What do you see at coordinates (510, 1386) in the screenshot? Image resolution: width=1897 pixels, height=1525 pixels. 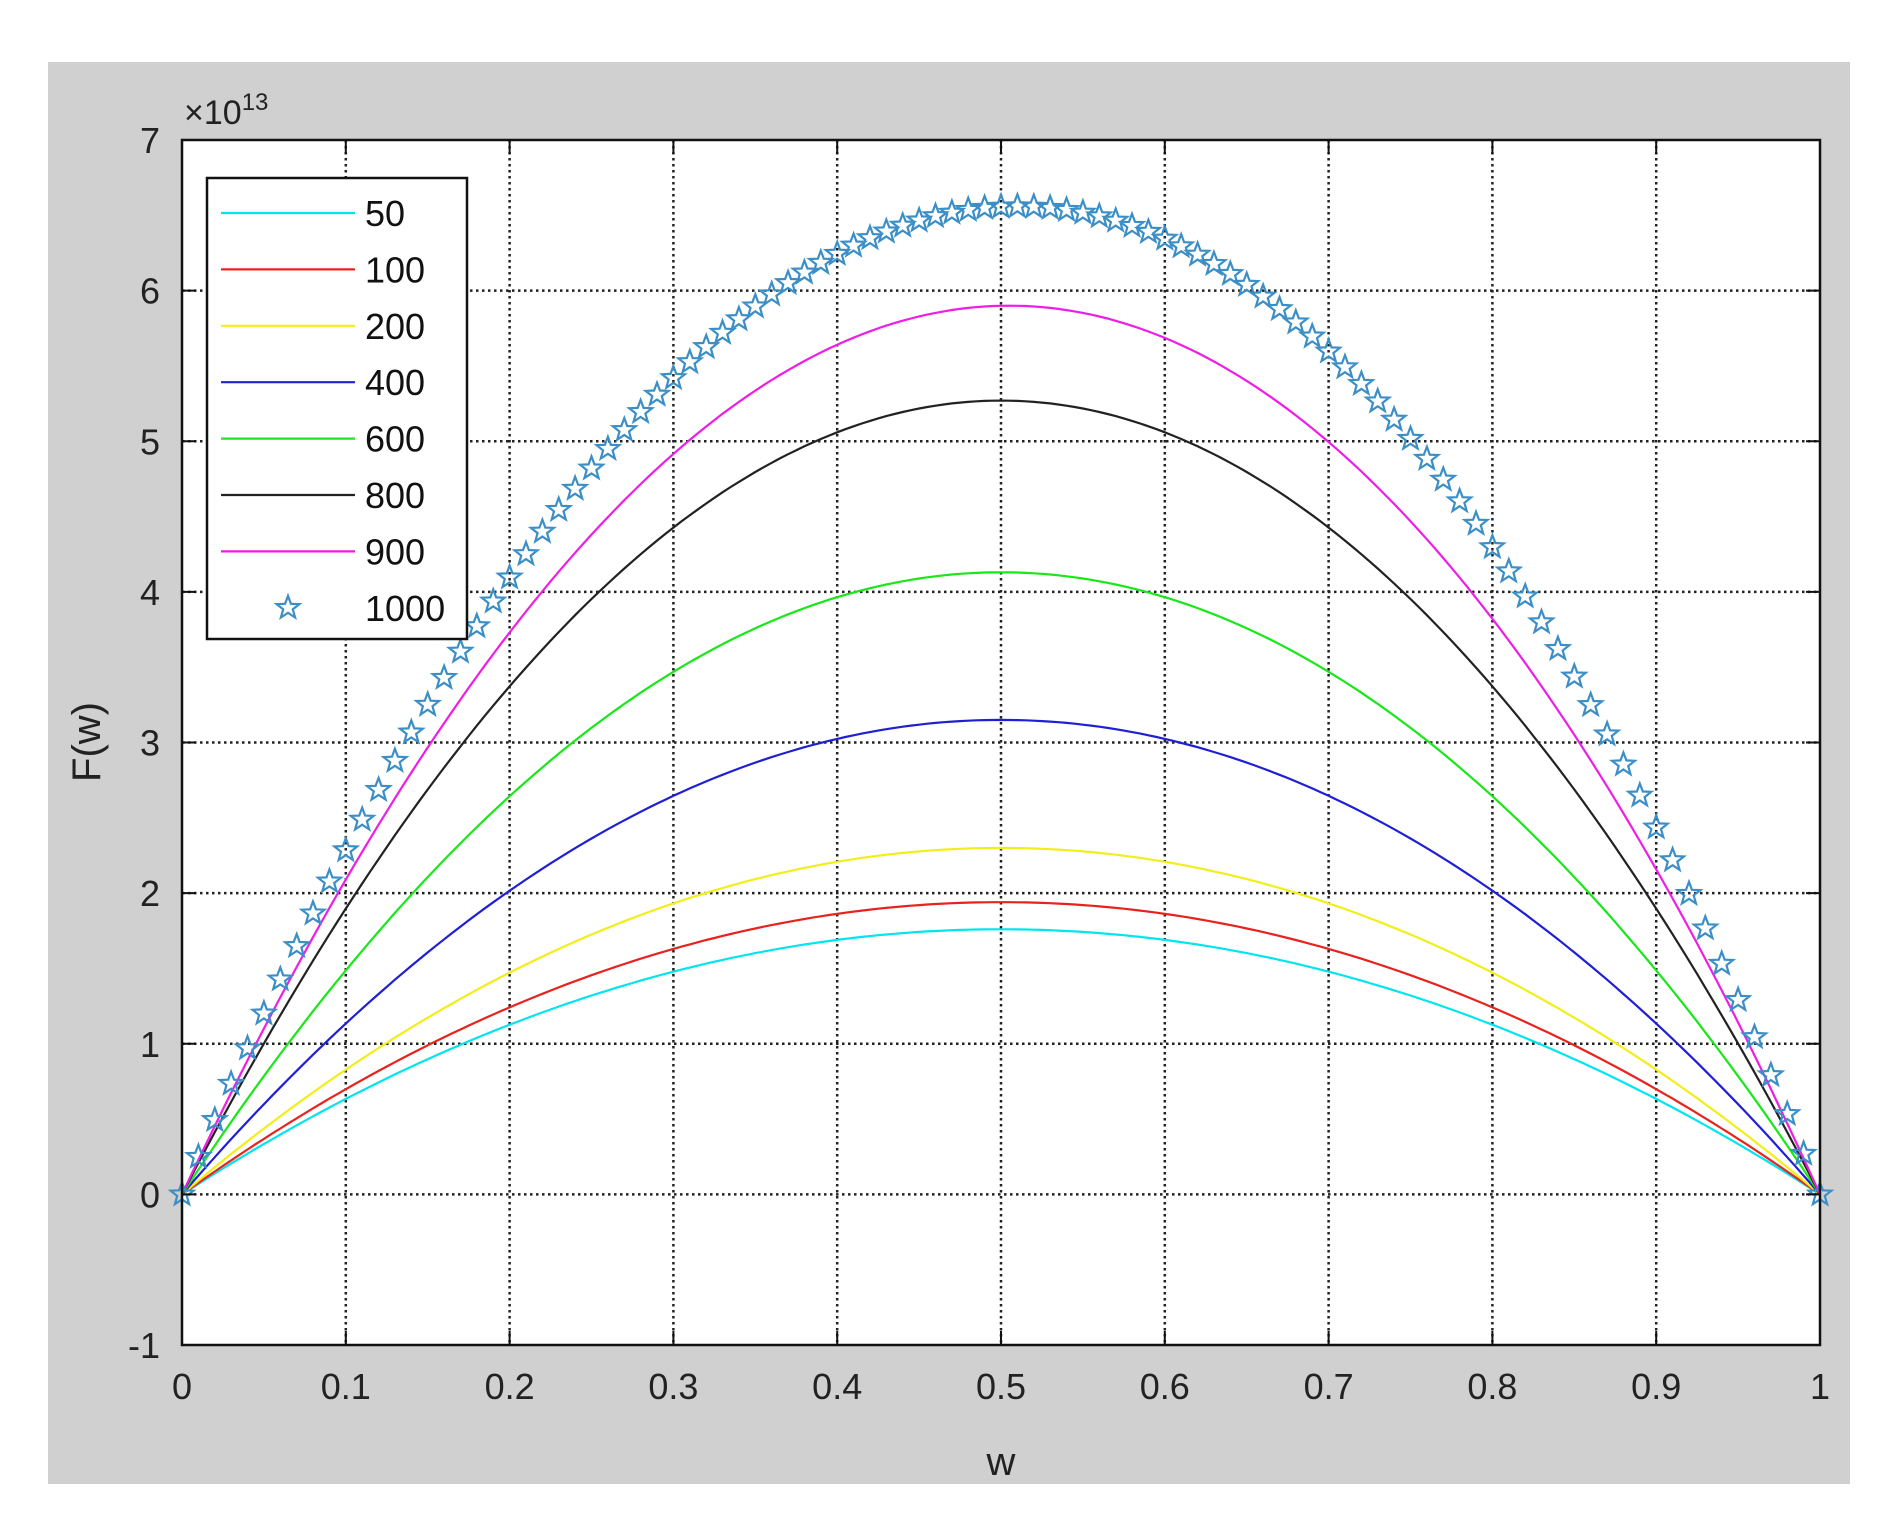 I see `x-tick-label: 0.2` at bounding box center [510, 1386].